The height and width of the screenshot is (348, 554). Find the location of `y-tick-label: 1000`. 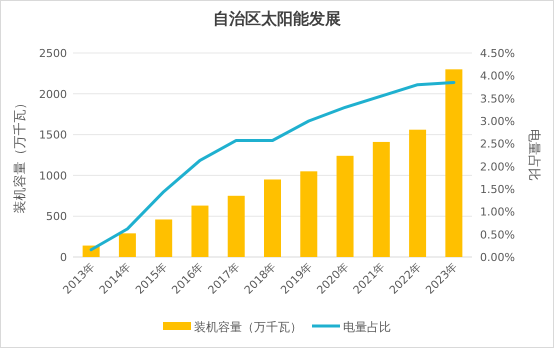

y-tick-label: 1000 is located at coordinates (53, 175).